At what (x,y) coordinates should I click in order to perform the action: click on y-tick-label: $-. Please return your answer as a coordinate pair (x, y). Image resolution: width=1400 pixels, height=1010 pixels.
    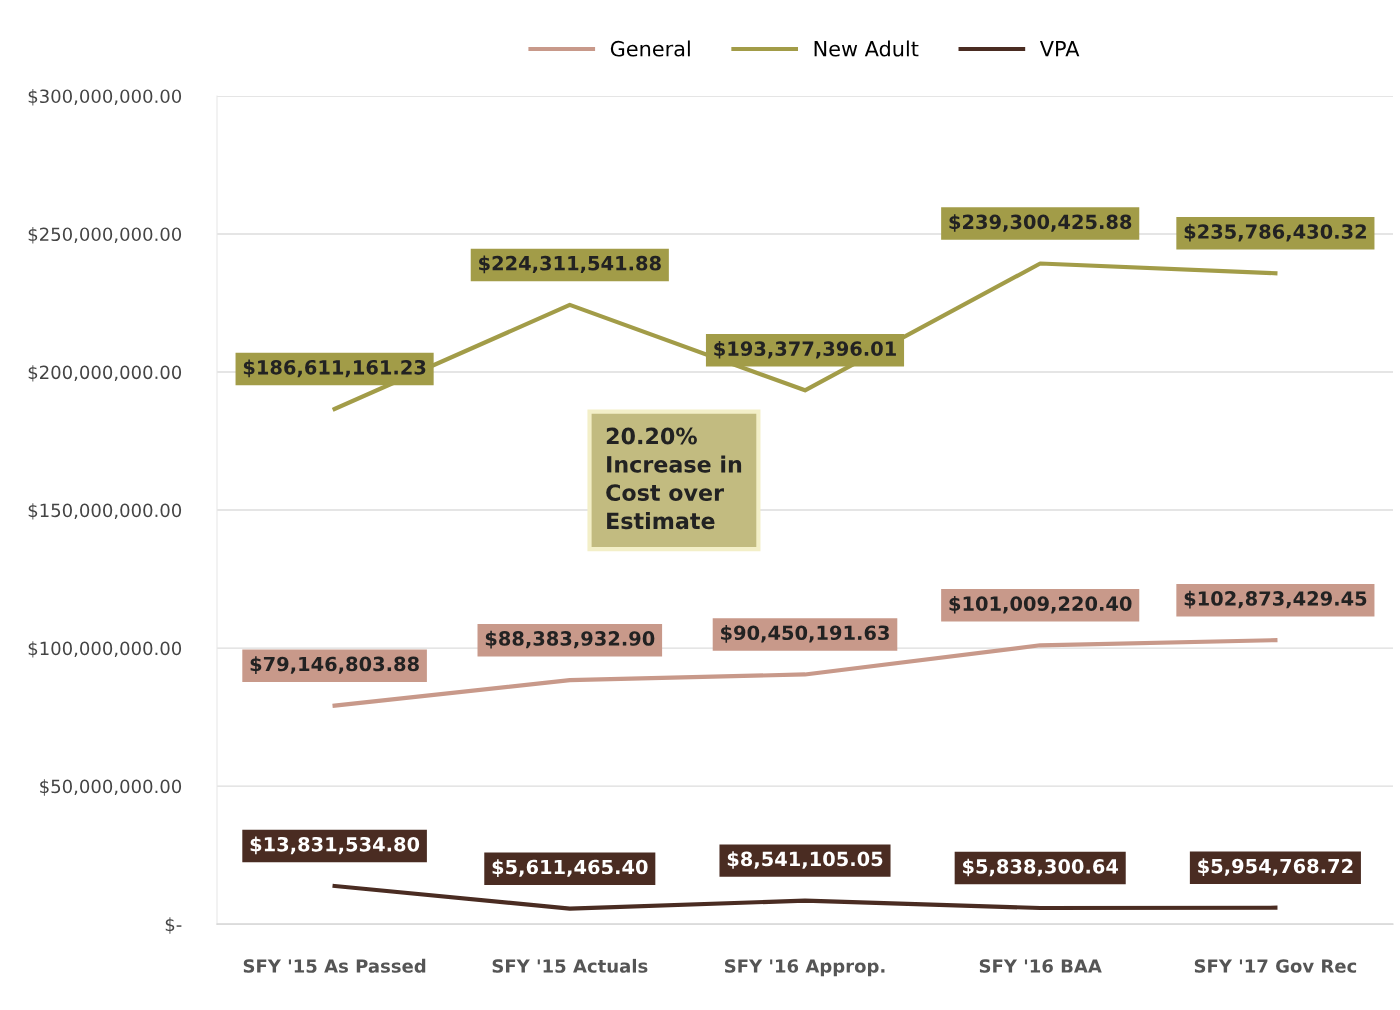
    Looking at the image, I should click on (173, 925).